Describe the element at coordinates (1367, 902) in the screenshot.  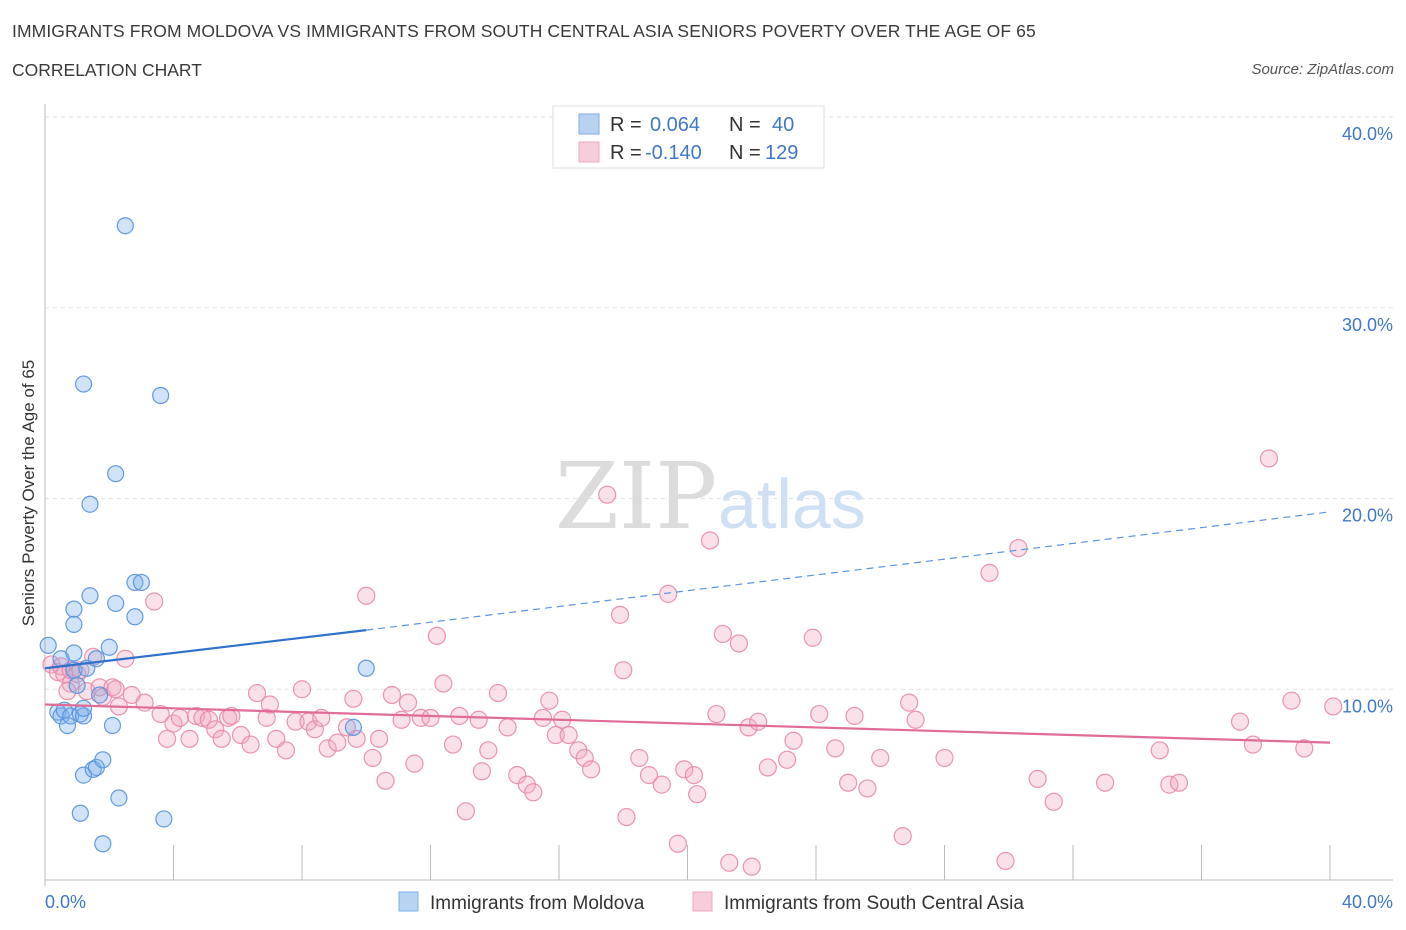
I see `x-tick-label: 40.0%` at that location.